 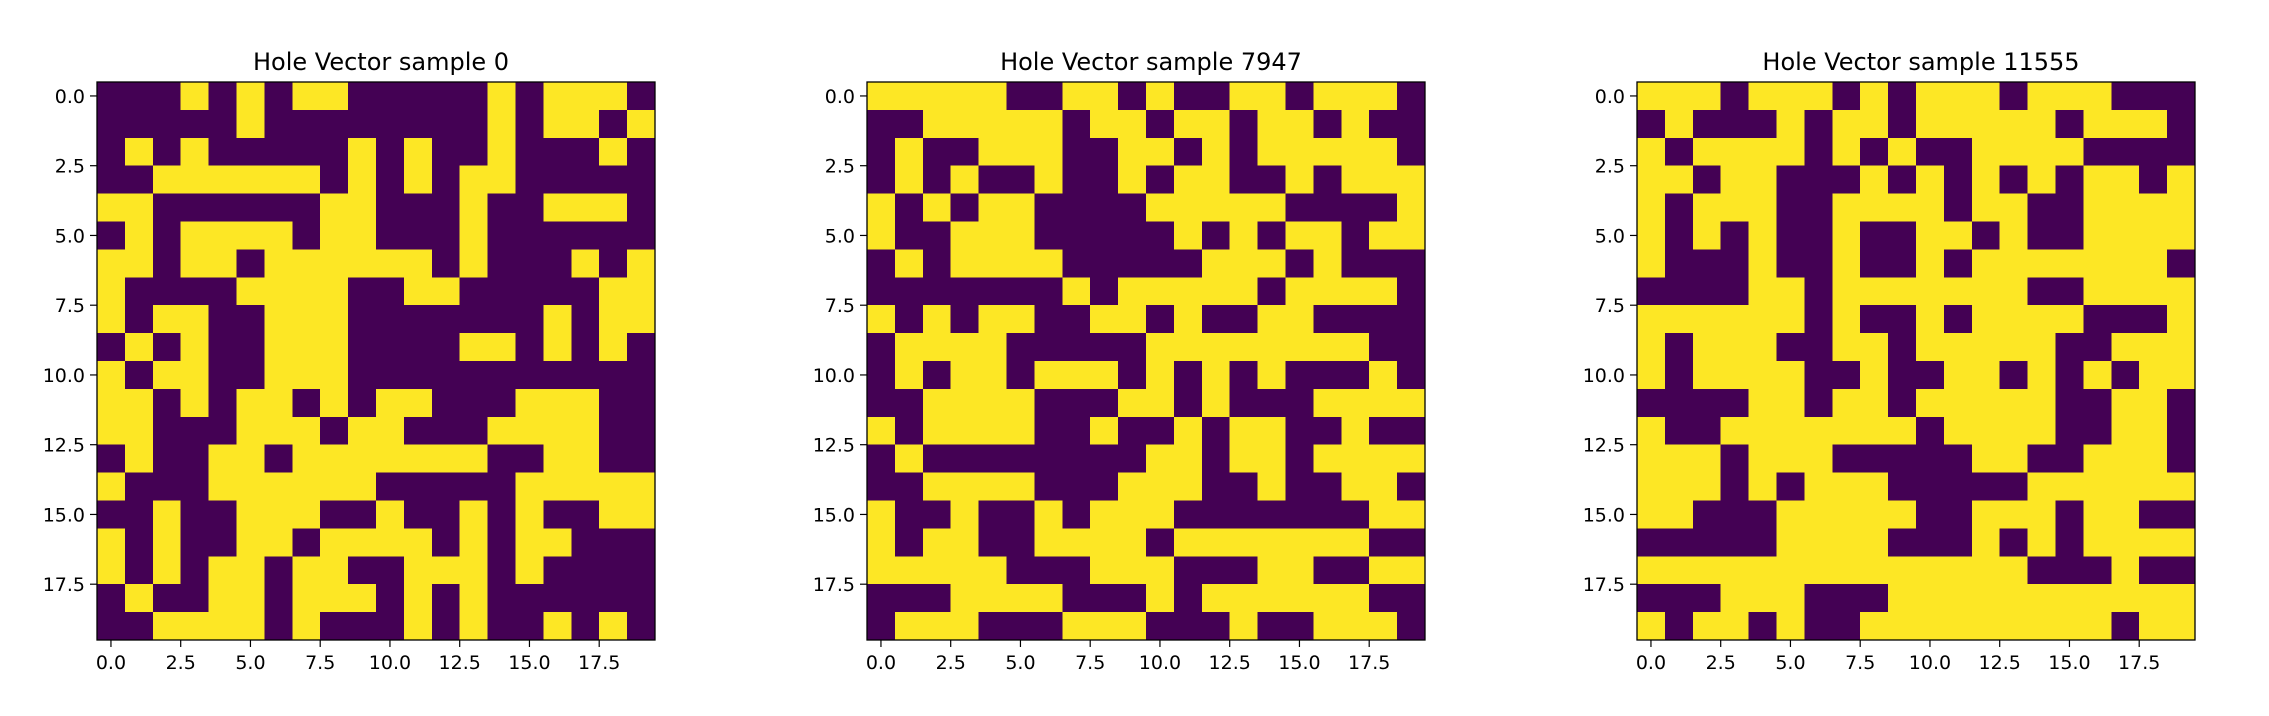 What do you see at coordinates (1230, 663) in the screenshot?
I see `x-tick-label: 12.5` at bounding box center [1230, 663].